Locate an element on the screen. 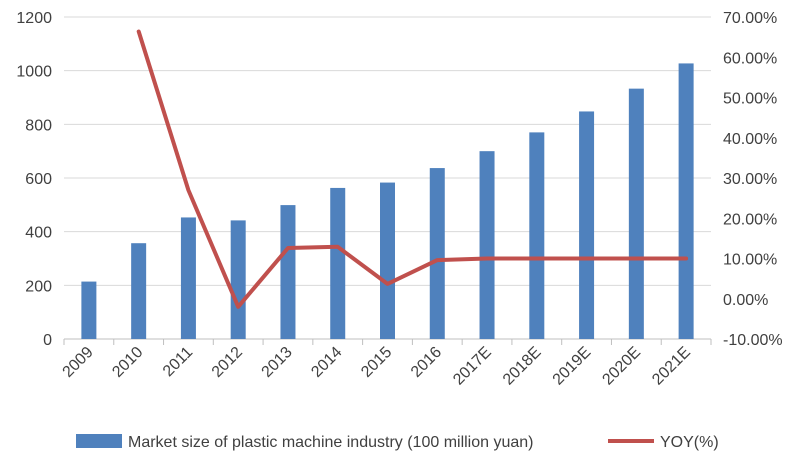  right-tick-label: 50.00% is located at coordinates (750, 99).